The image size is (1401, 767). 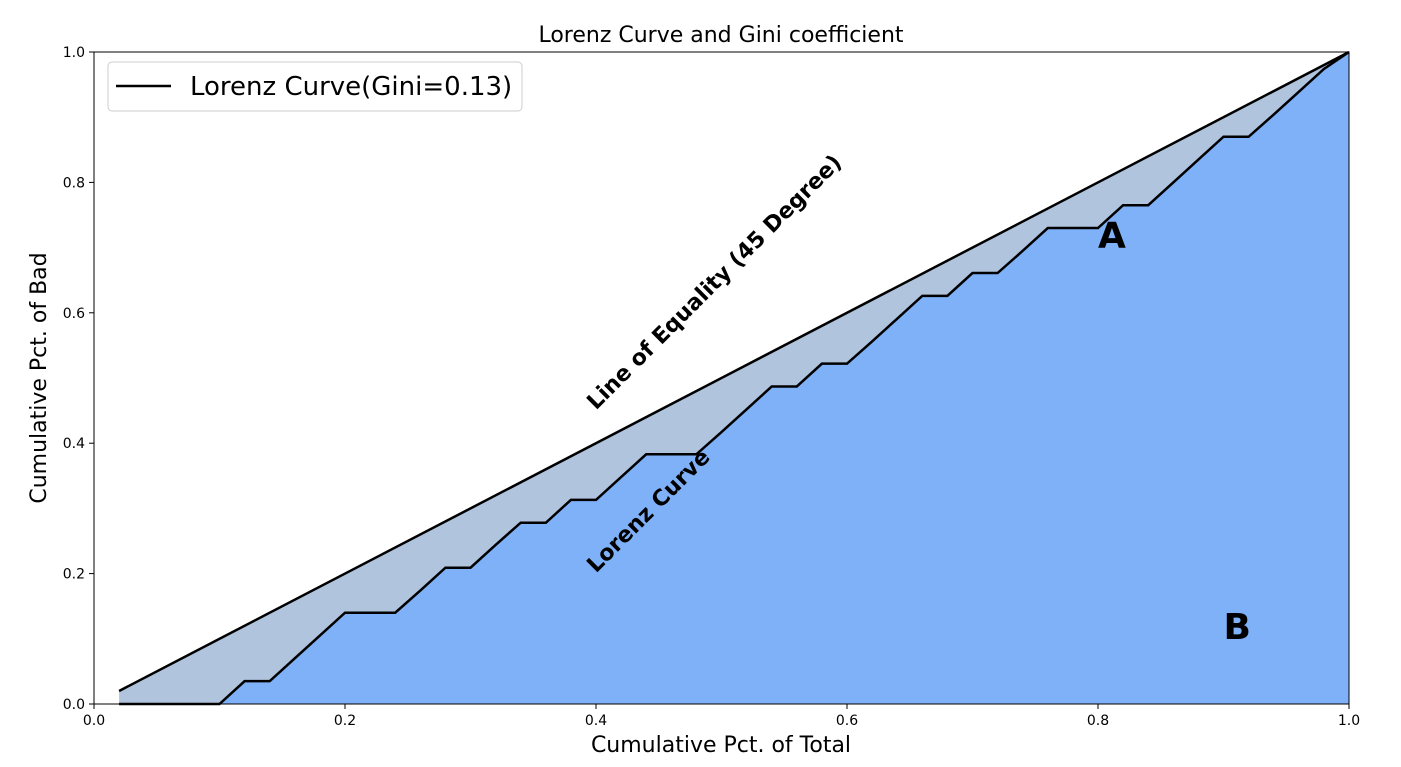 What do you see at coordinates (721, 745) in the screenshot?
I see `x-axis-label: Cumulative Pct. of Total` at bounding box center [721, 745].